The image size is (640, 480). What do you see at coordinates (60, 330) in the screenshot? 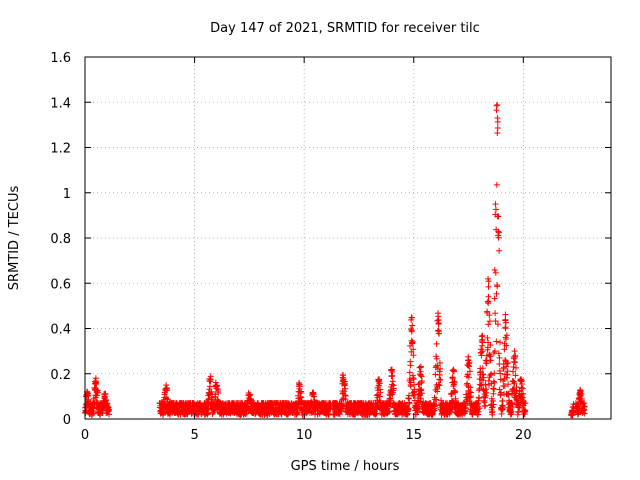
I see `y-tick-label: 0.4` at bounding box center [60, 330].